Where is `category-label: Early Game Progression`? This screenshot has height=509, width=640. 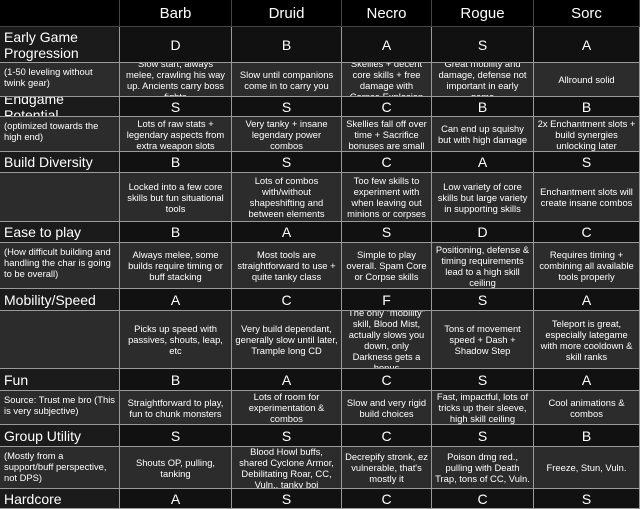 category-label: Early Game Progression is located at coordinates (60, 45).